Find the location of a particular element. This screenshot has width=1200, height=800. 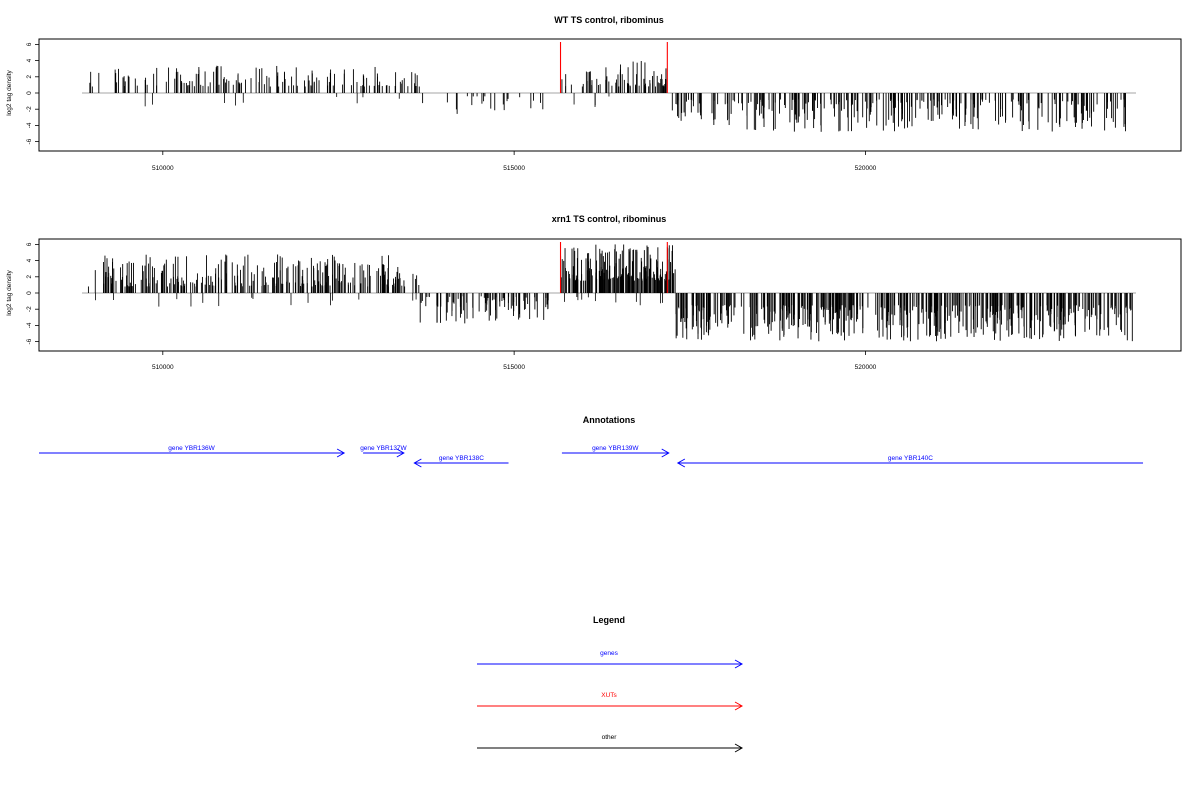

xrn1-x-tick-label: 515000 is located at coordinates (514, 367).